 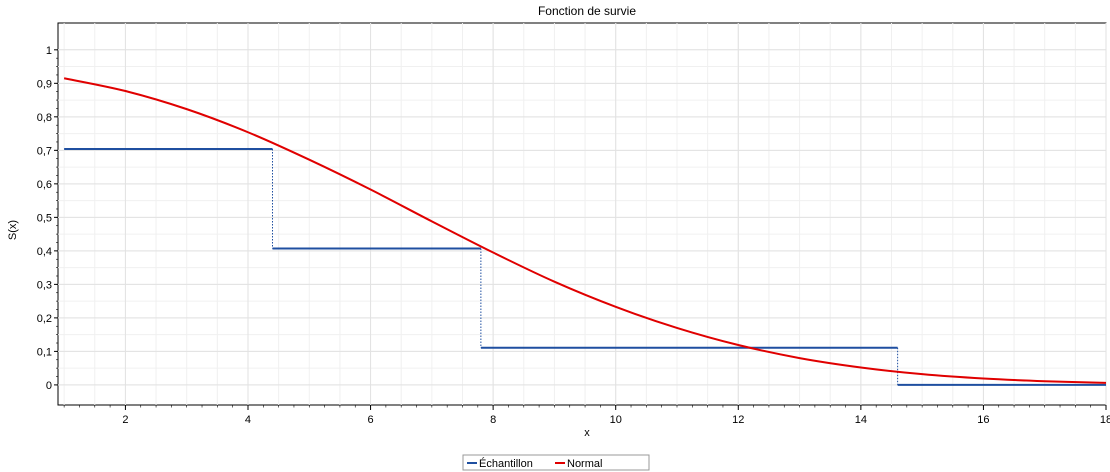 What do you see at coordinates (13, 230) in the screenshot?
I see `y-axis-label: S(x)` at bounding box center [13, 230].